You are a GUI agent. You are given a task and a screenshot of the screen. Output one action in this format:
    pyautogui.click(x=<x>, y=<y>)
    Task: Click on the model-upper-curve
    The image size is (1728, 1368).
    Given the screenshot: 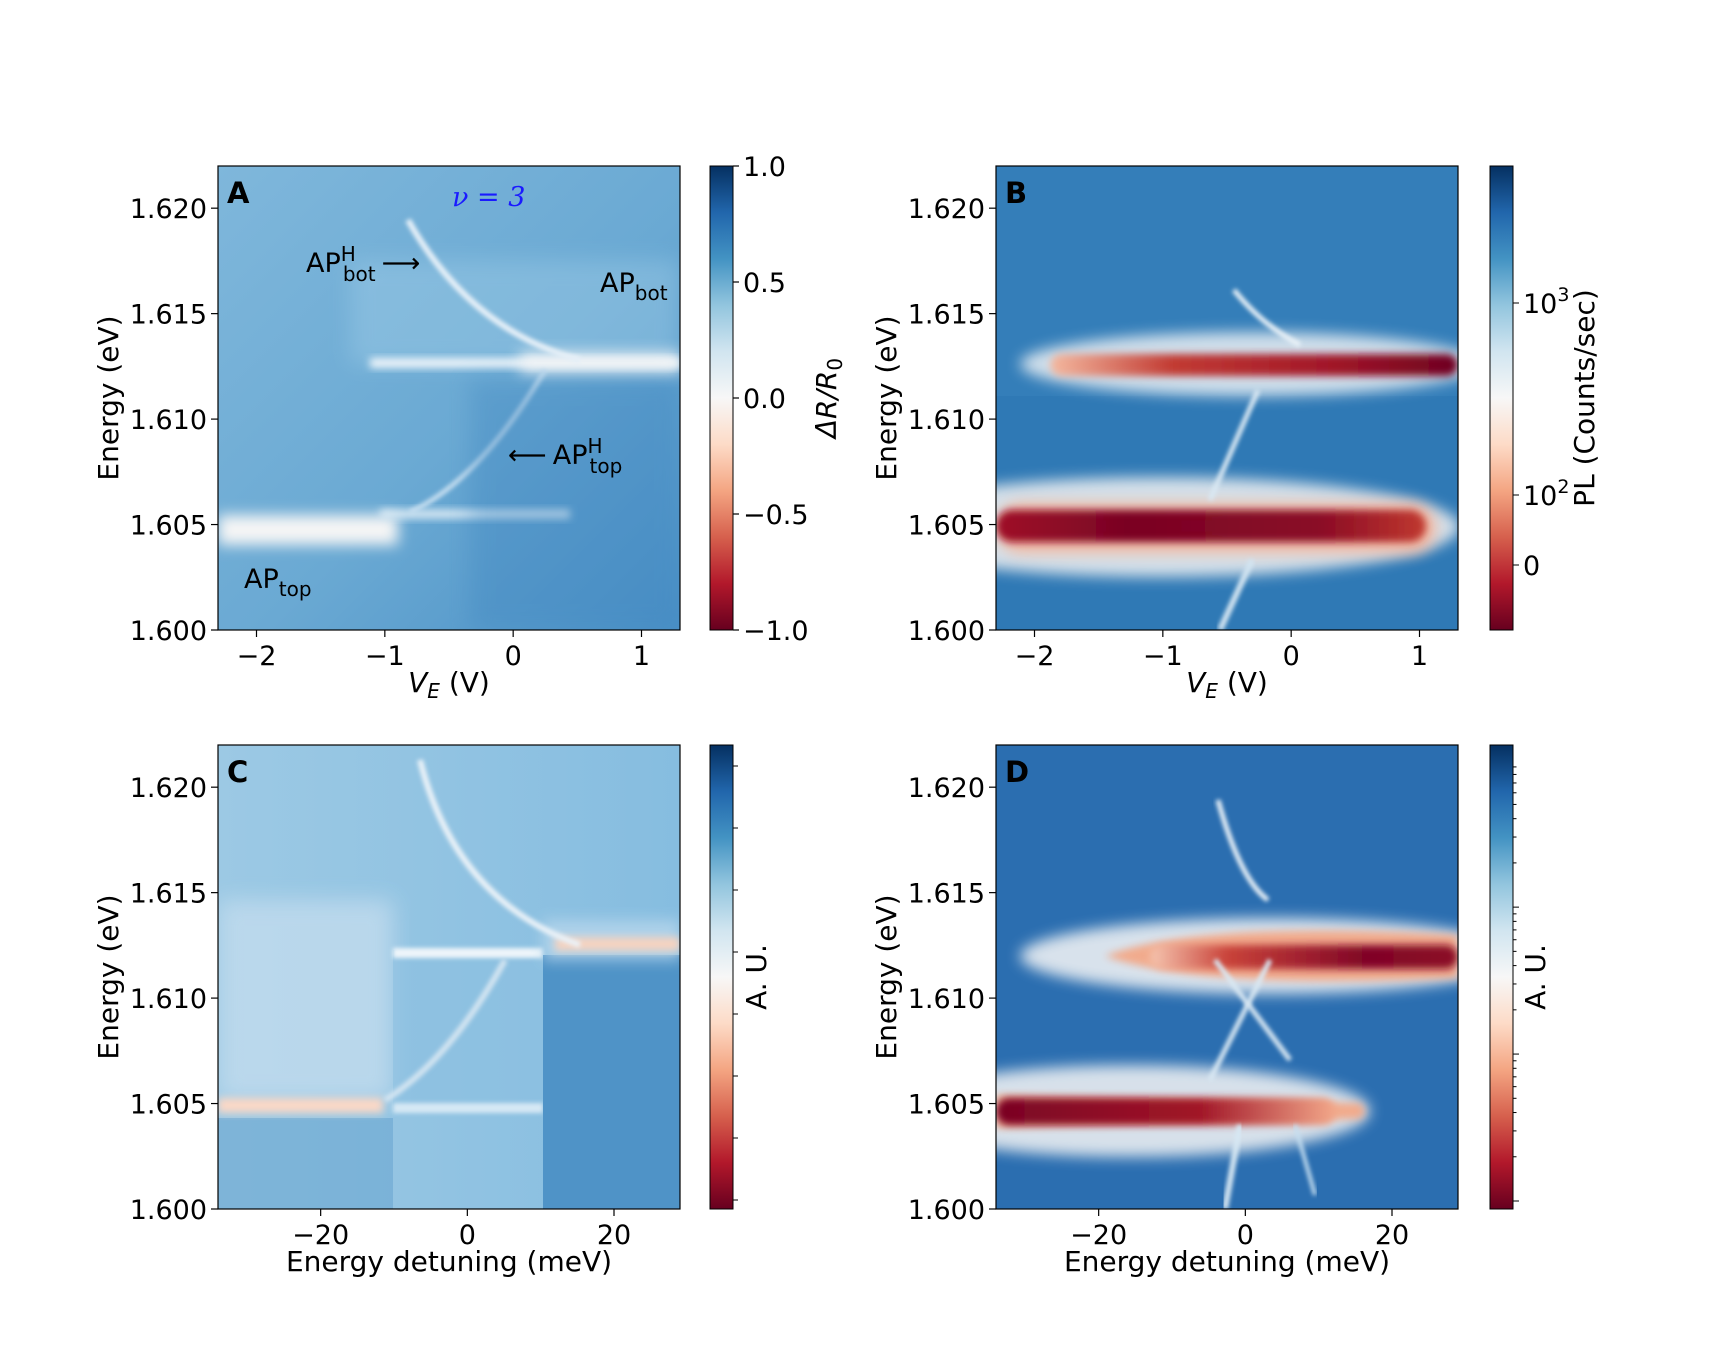 What is the action you would take?
    pyautogui.click(x=499, y=853)
    